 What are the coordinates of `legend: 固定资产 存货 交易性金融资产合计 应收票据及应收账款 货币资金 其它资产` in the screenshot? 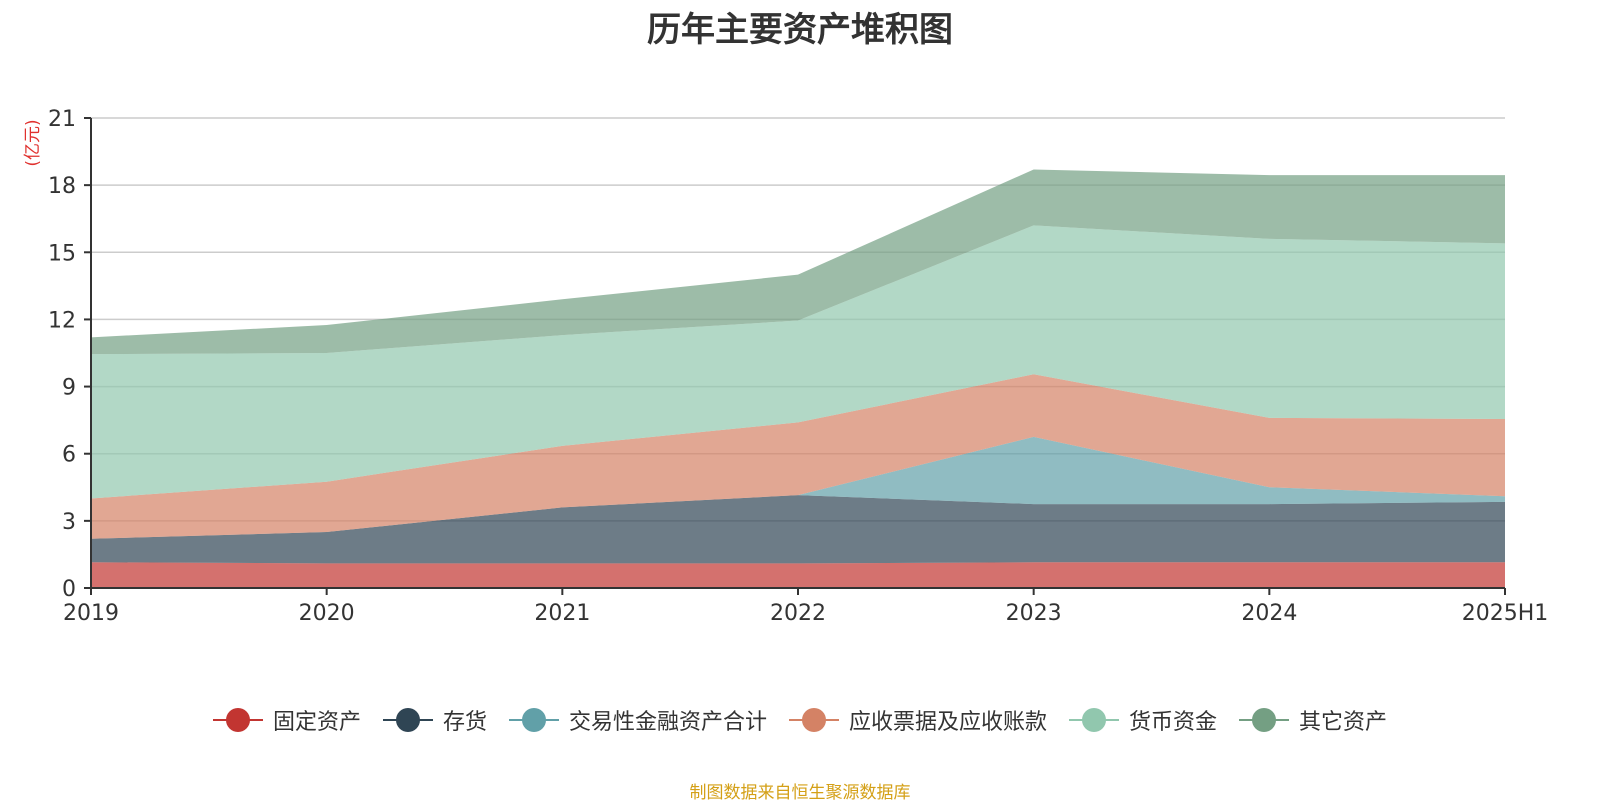 It's located at (800, 720).